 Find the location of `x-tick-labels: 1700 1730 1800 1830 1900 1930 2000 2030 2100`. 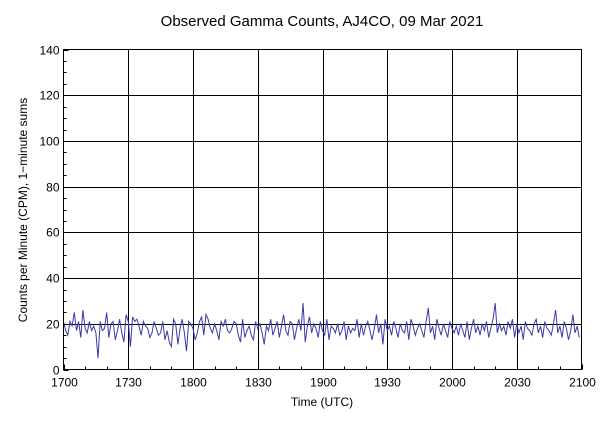

x-tick-labels: 1700 1730 1800 1830 1900 1930 2000 2030 2100 is located at coordinates (323, 383).